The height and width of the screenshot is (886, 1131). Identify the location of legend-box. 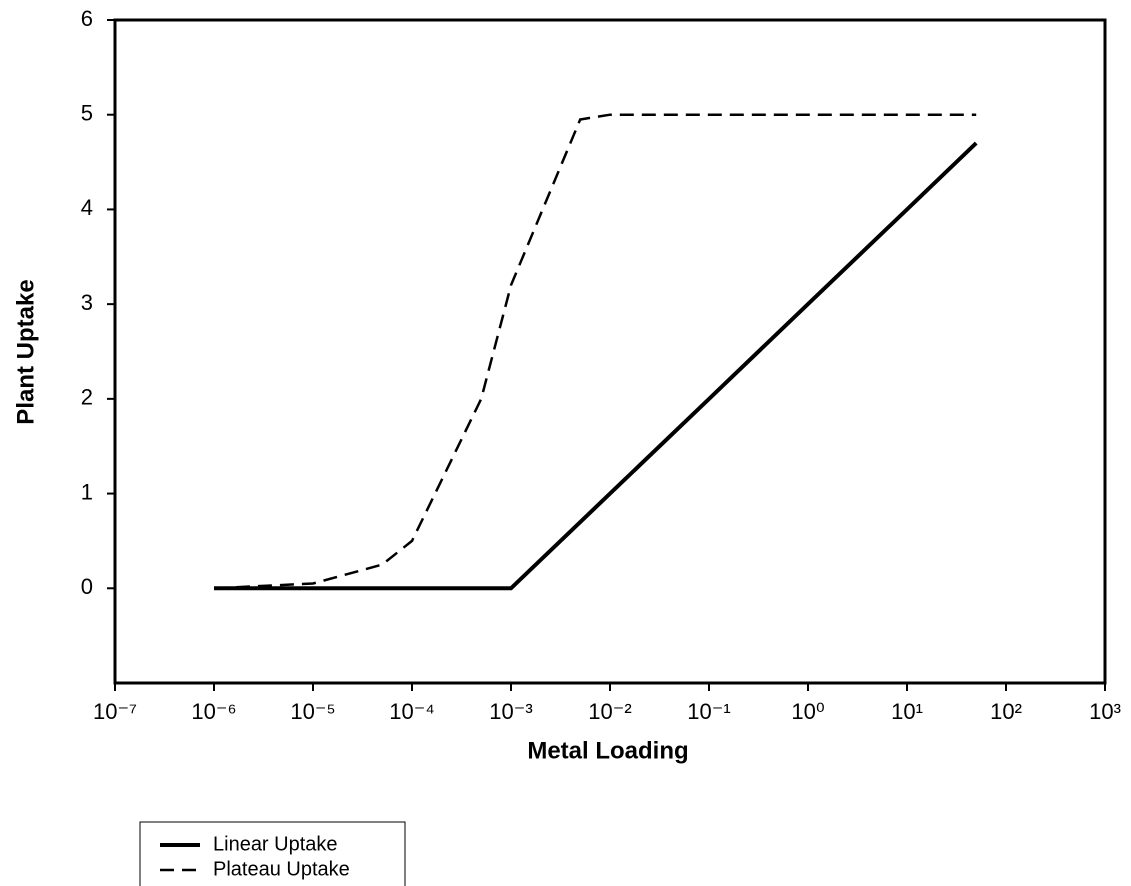
(272, 853).